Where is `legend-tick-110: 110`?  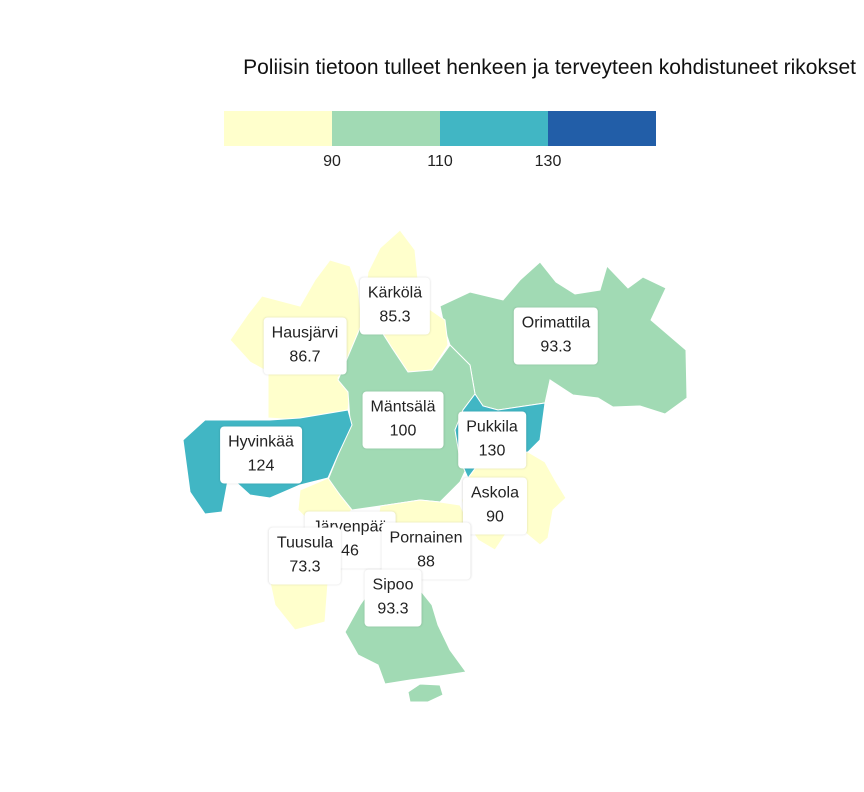 legend-tick-110: 110 is located at coordinates (440, 161).